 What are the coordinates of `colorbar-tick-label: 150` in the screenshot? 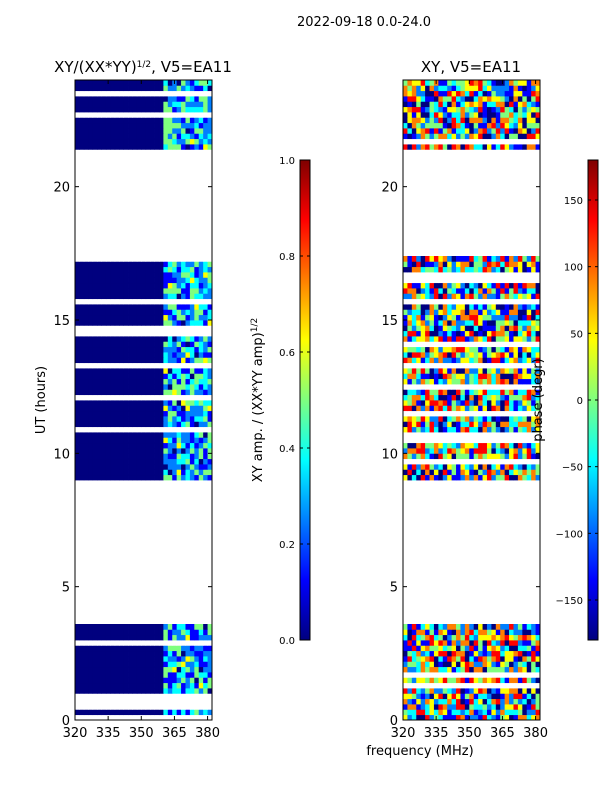 It's located at (573, 201).